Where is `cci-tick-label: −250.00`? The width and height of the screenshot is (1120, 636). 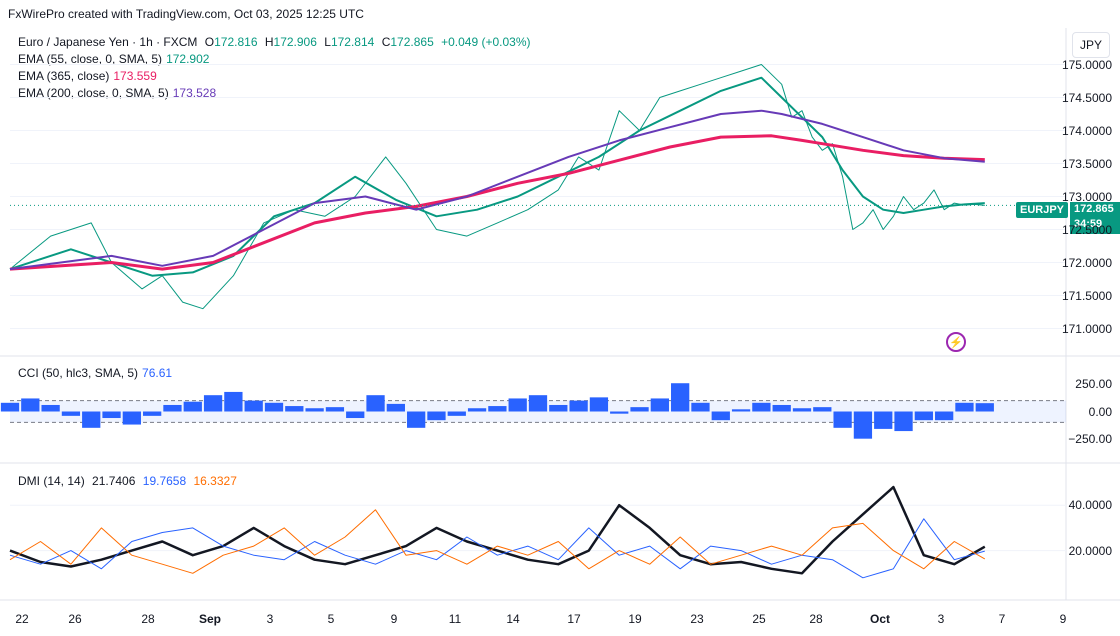 cci-tick-label: −250.00 is located at coordinates (1090, 438).